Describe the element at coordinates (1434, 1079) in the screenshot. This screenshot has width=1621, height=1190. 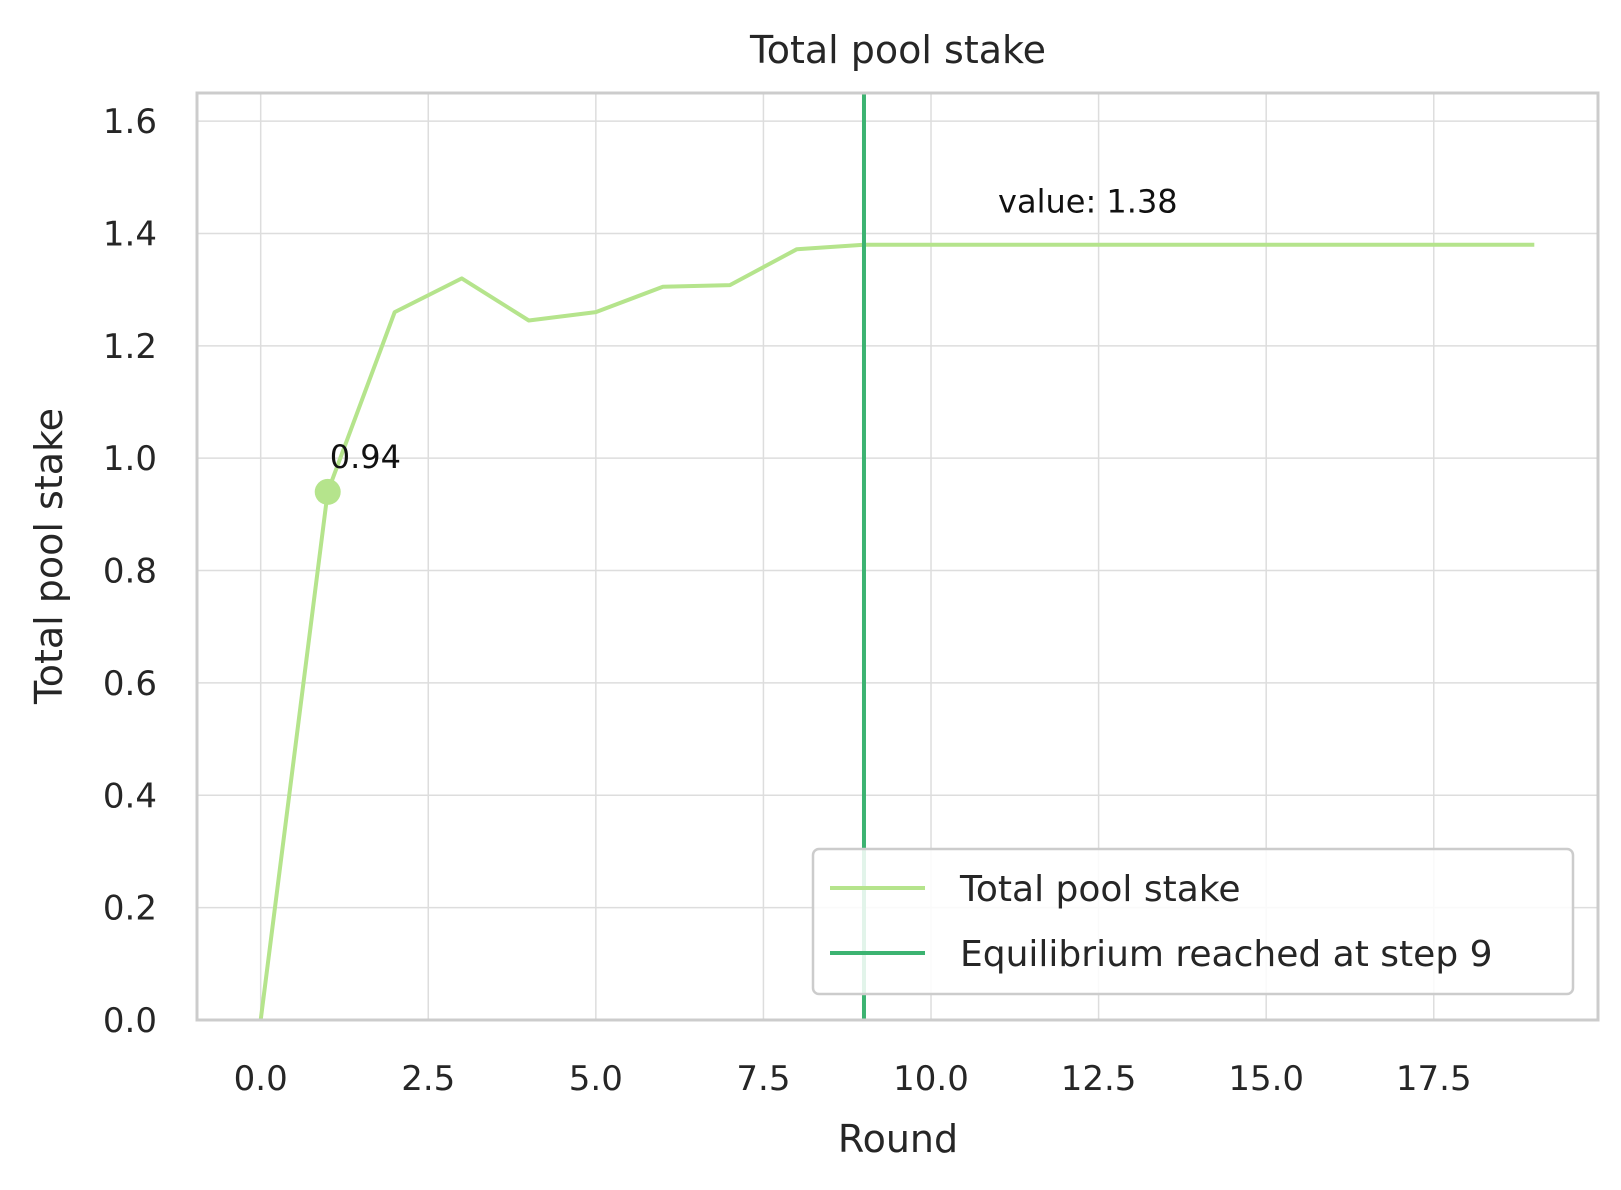
I see `x-tick-label: 17.5` at that location.